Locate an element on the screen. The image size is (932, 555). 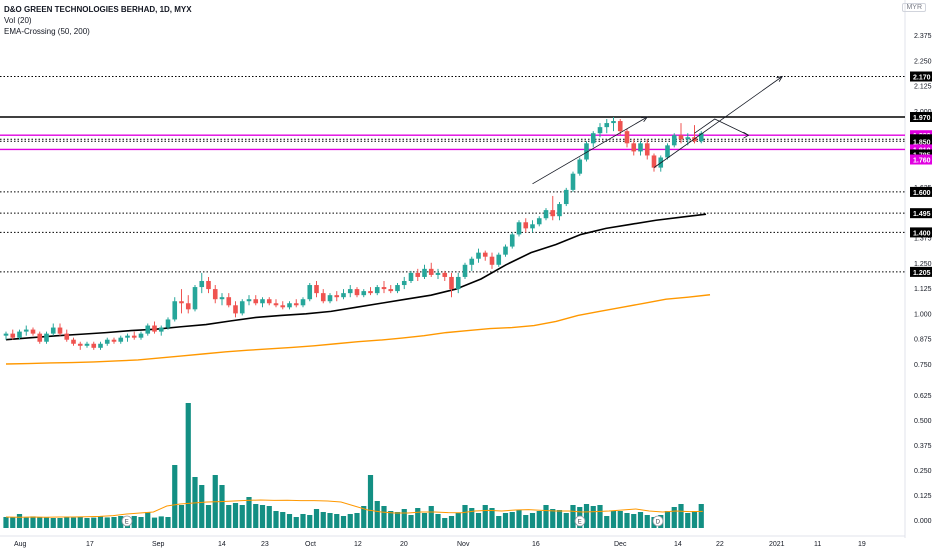
price-tick-label: 2.250 is located at coordinates (923, 61).